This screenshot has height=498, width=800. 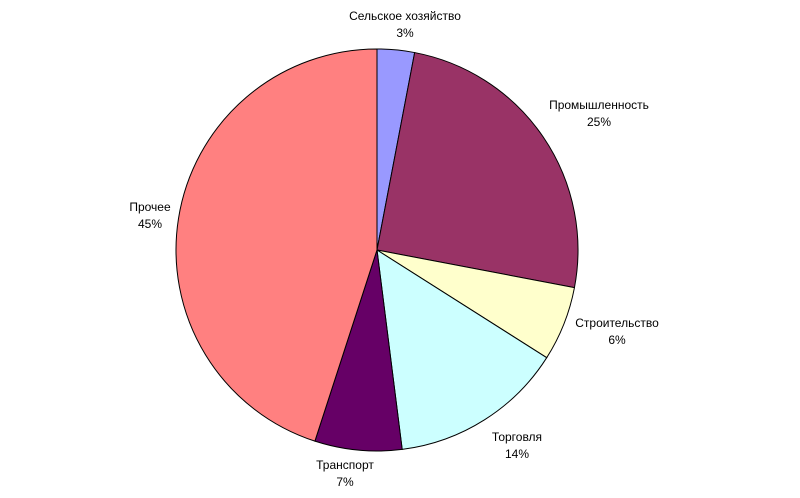 I want to click on label-construction: Строительство, so click(x=617, y=323).